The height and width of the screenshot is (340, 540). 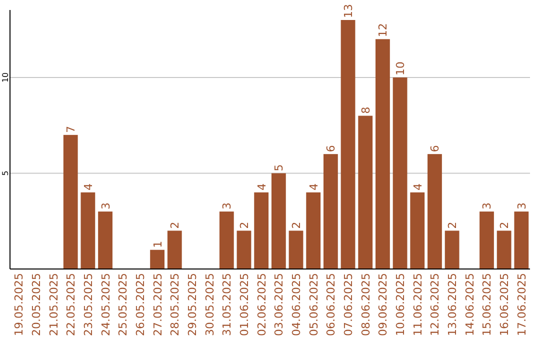 What do you see at coordinates (71, 129) in the screenshot?
I see `data-label: 7` at bounding box center [71, 129].